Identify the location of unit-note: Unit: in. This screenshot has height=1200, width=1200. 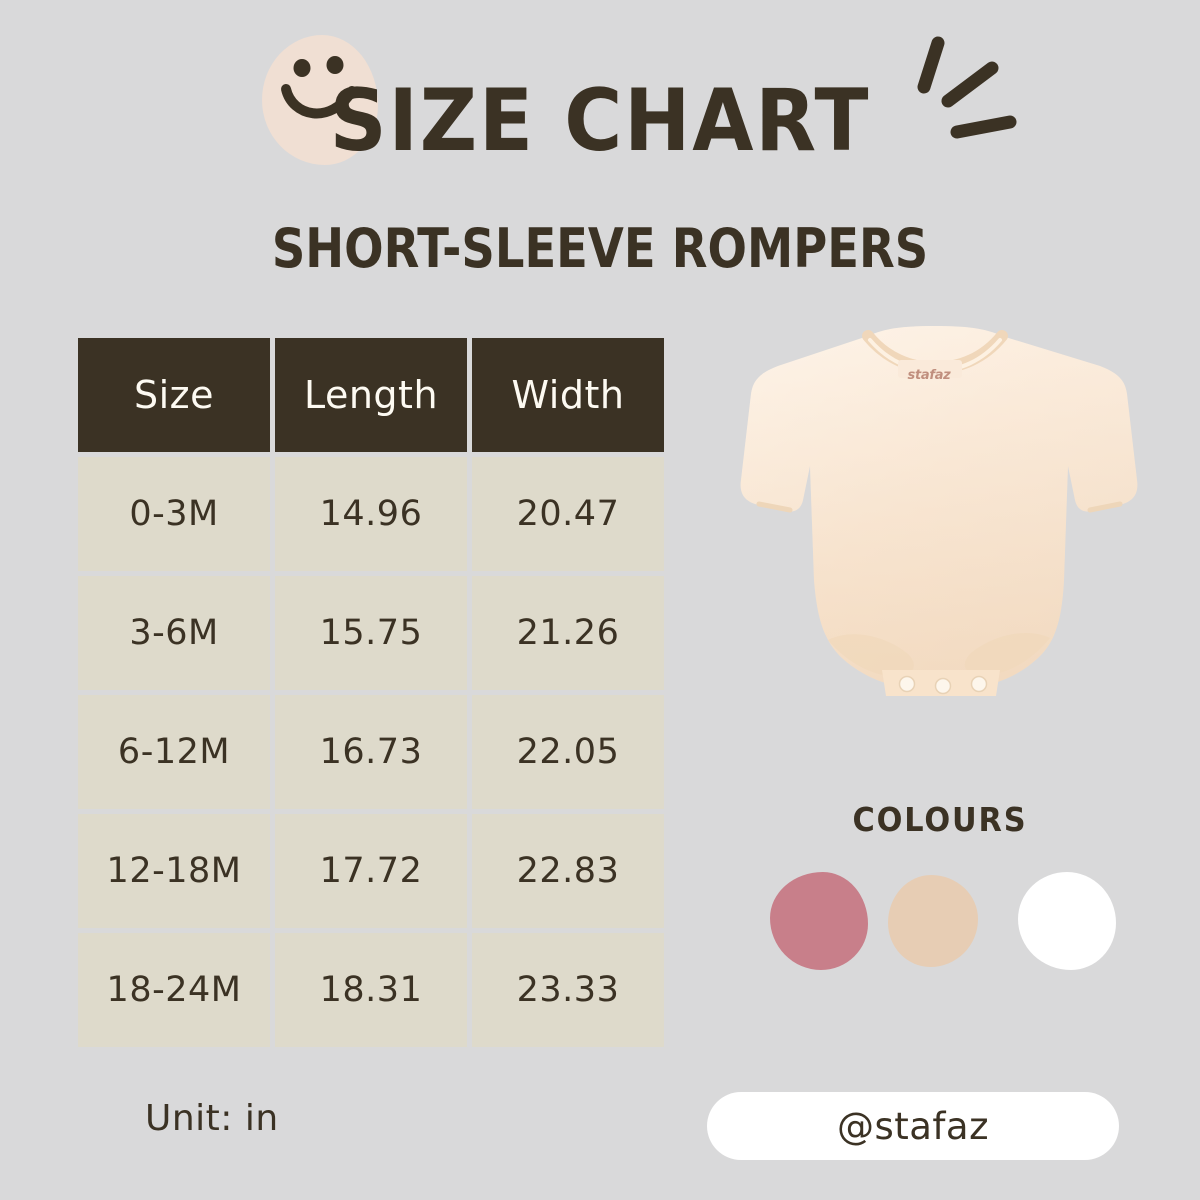
(212, 1118).